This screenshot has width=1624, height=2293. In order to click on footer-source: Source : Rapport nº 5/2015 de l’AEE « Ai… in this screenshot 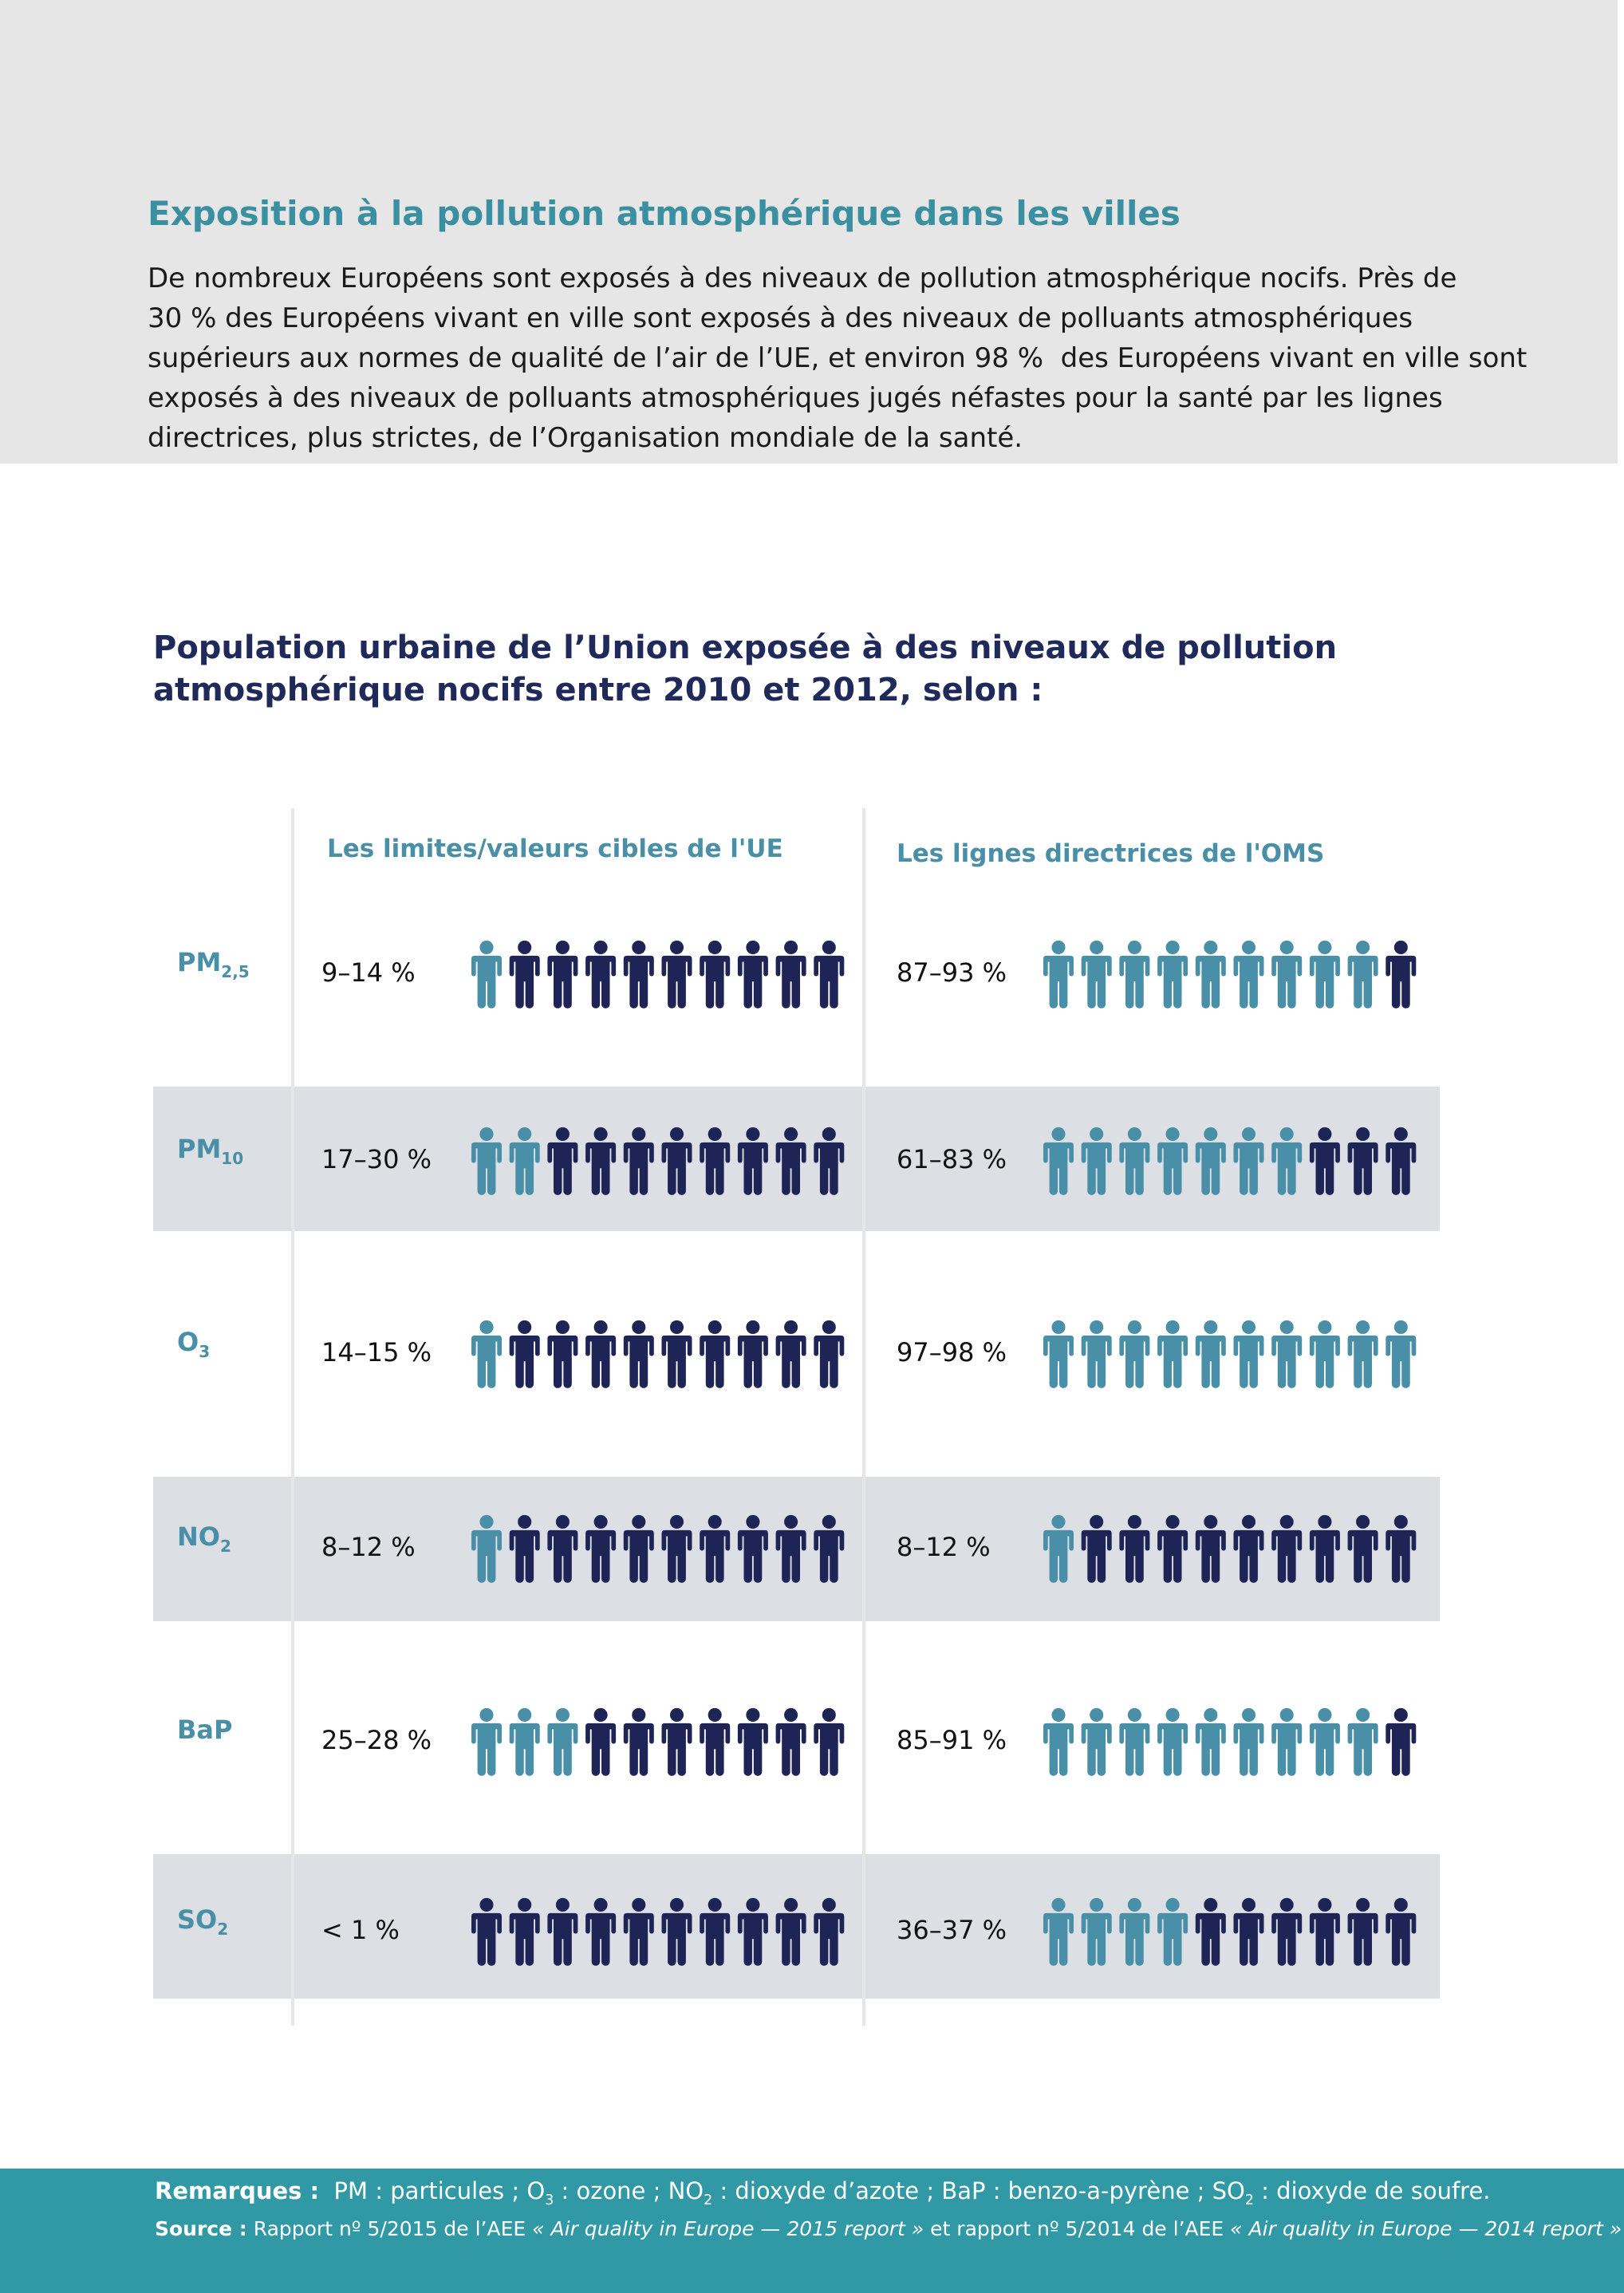, I will do `click(888, 2228)`.